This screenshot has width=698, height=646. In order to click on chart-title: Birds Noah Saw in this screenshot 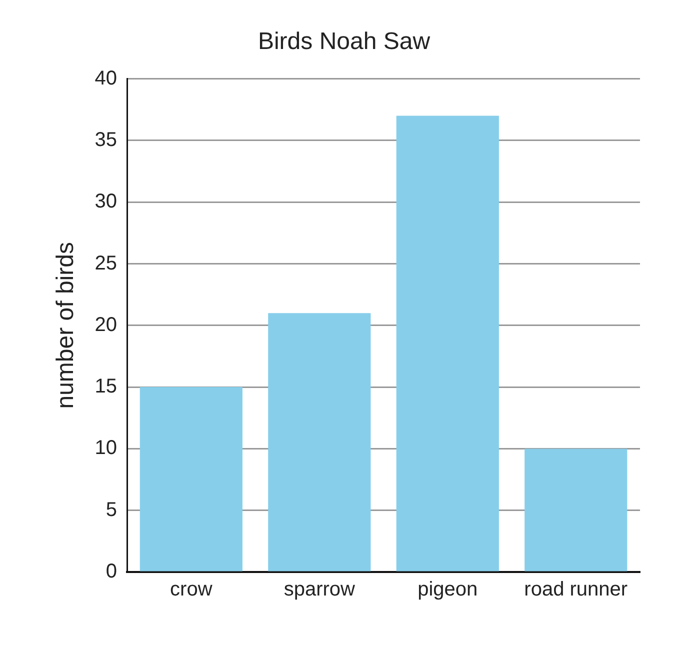, I will do `click(344, 42)`.